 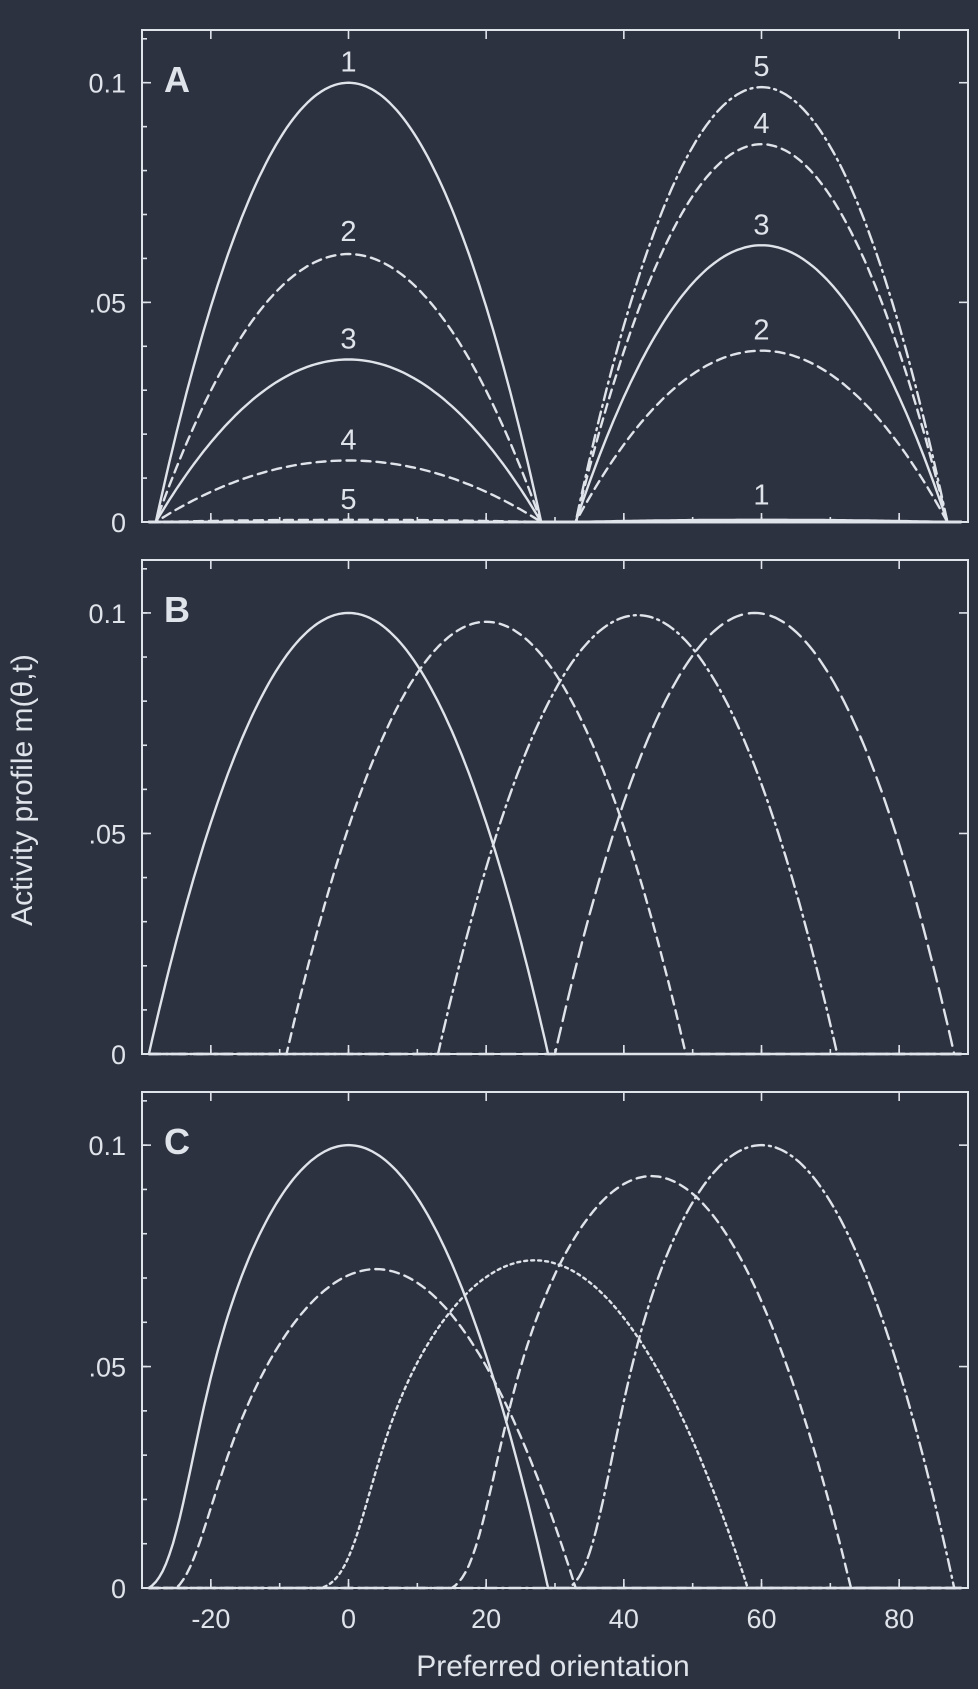 What do you see at coordinates (553, 1666) in the screenshot?
I see `x-axis-label: Preferred orientation` at bounding box center [553, 1666].